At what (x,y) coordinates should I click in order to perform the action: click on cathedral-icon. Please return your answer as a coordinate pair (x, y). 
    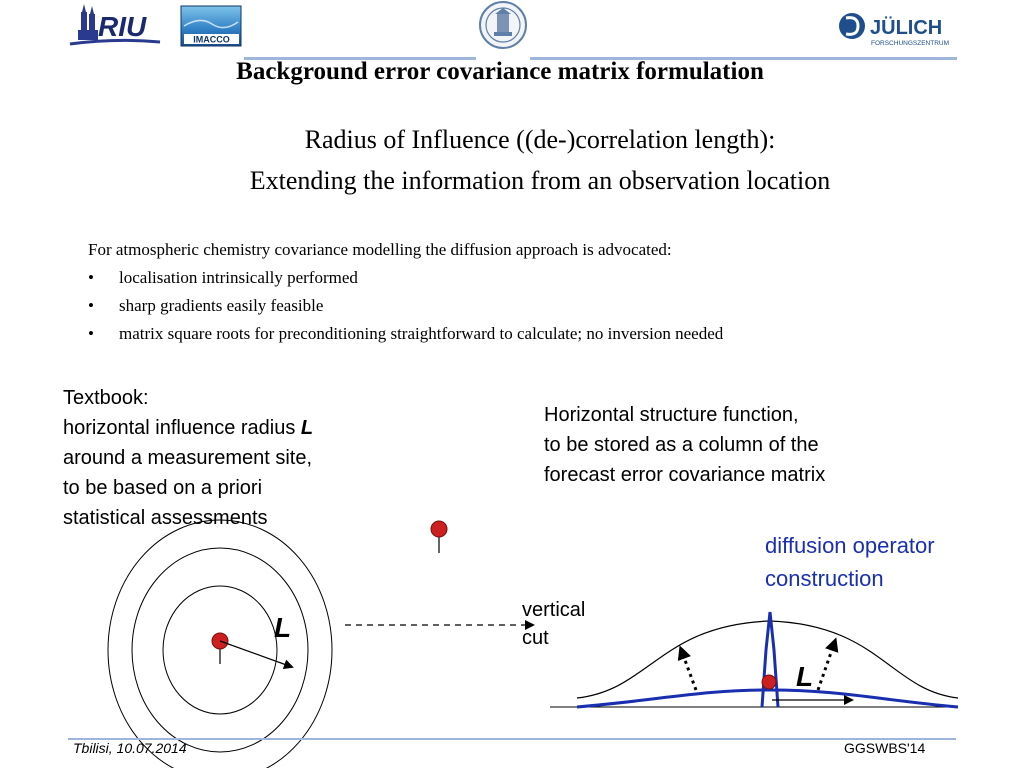
    Looking at the image, I should click on (88, 22).